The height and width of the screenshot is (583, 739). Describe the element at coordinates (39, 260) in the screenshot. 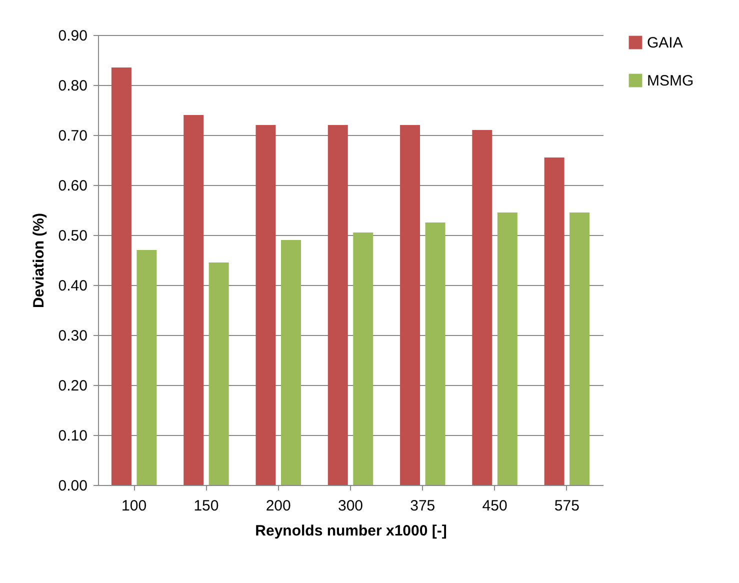

I see `y-axis-title: Deviation (%)` at that location.